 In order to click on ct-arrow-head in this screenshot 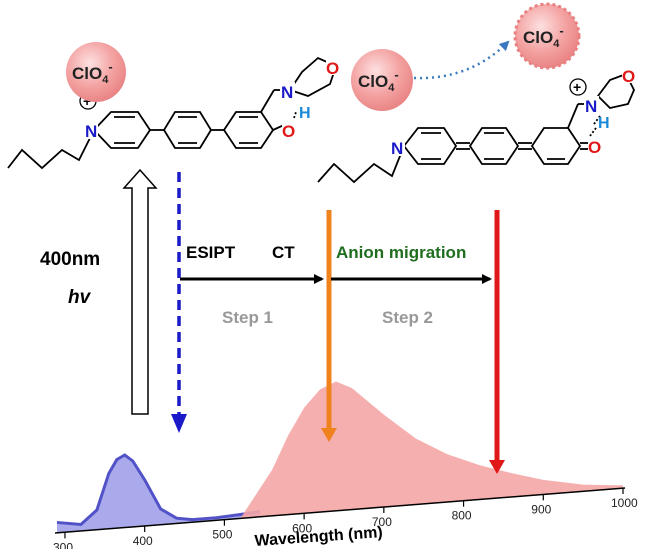, I will do `click(329, 435)`.